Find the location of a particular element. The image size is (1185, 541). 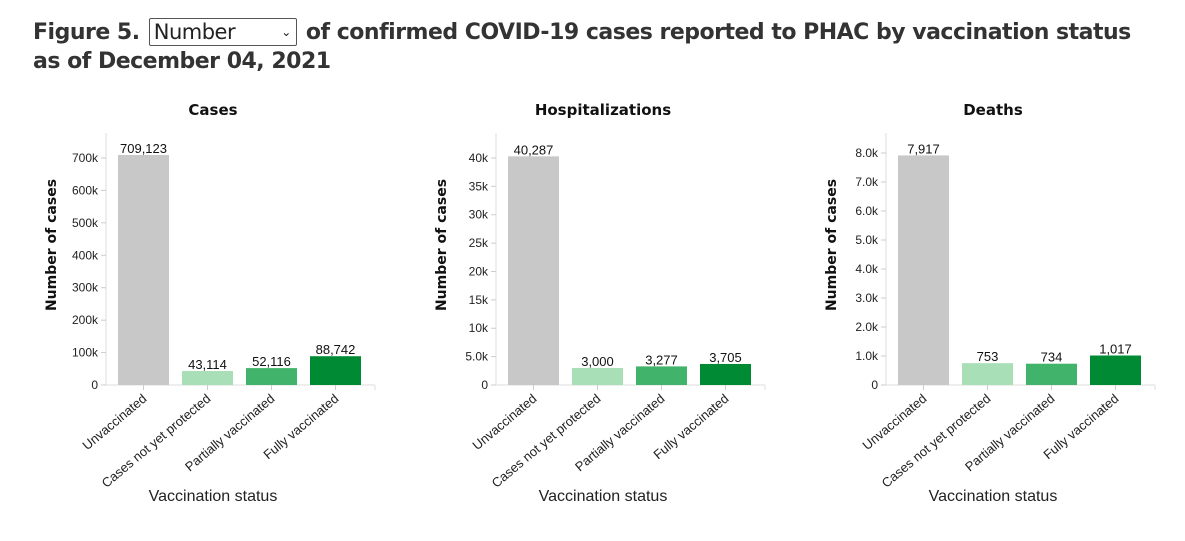

y-tick-label: 15k is located at coordinates (479, 300).